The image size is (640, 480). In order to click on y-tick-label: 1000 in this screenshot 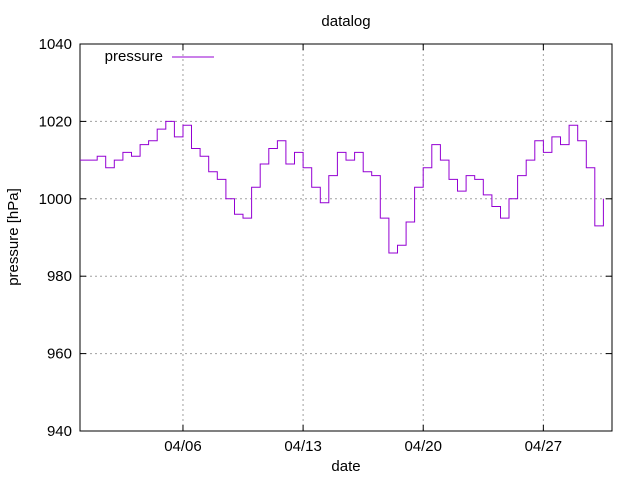, I will do `click(55, 199)`.